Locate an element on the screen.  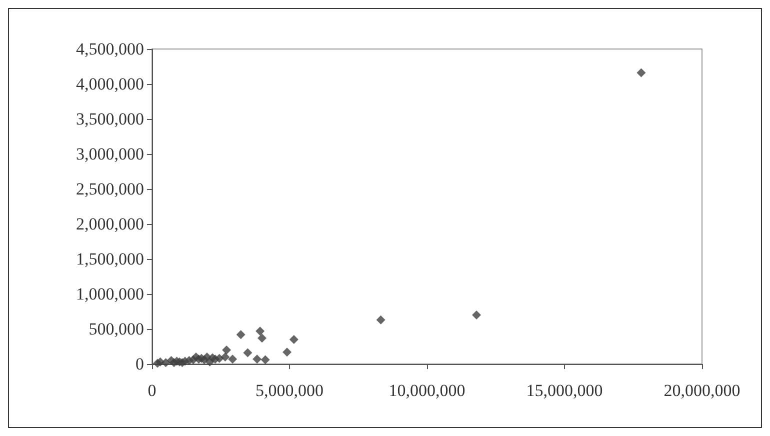
y-tick-label: 1,500,000 is located at coordinates (110, 259).